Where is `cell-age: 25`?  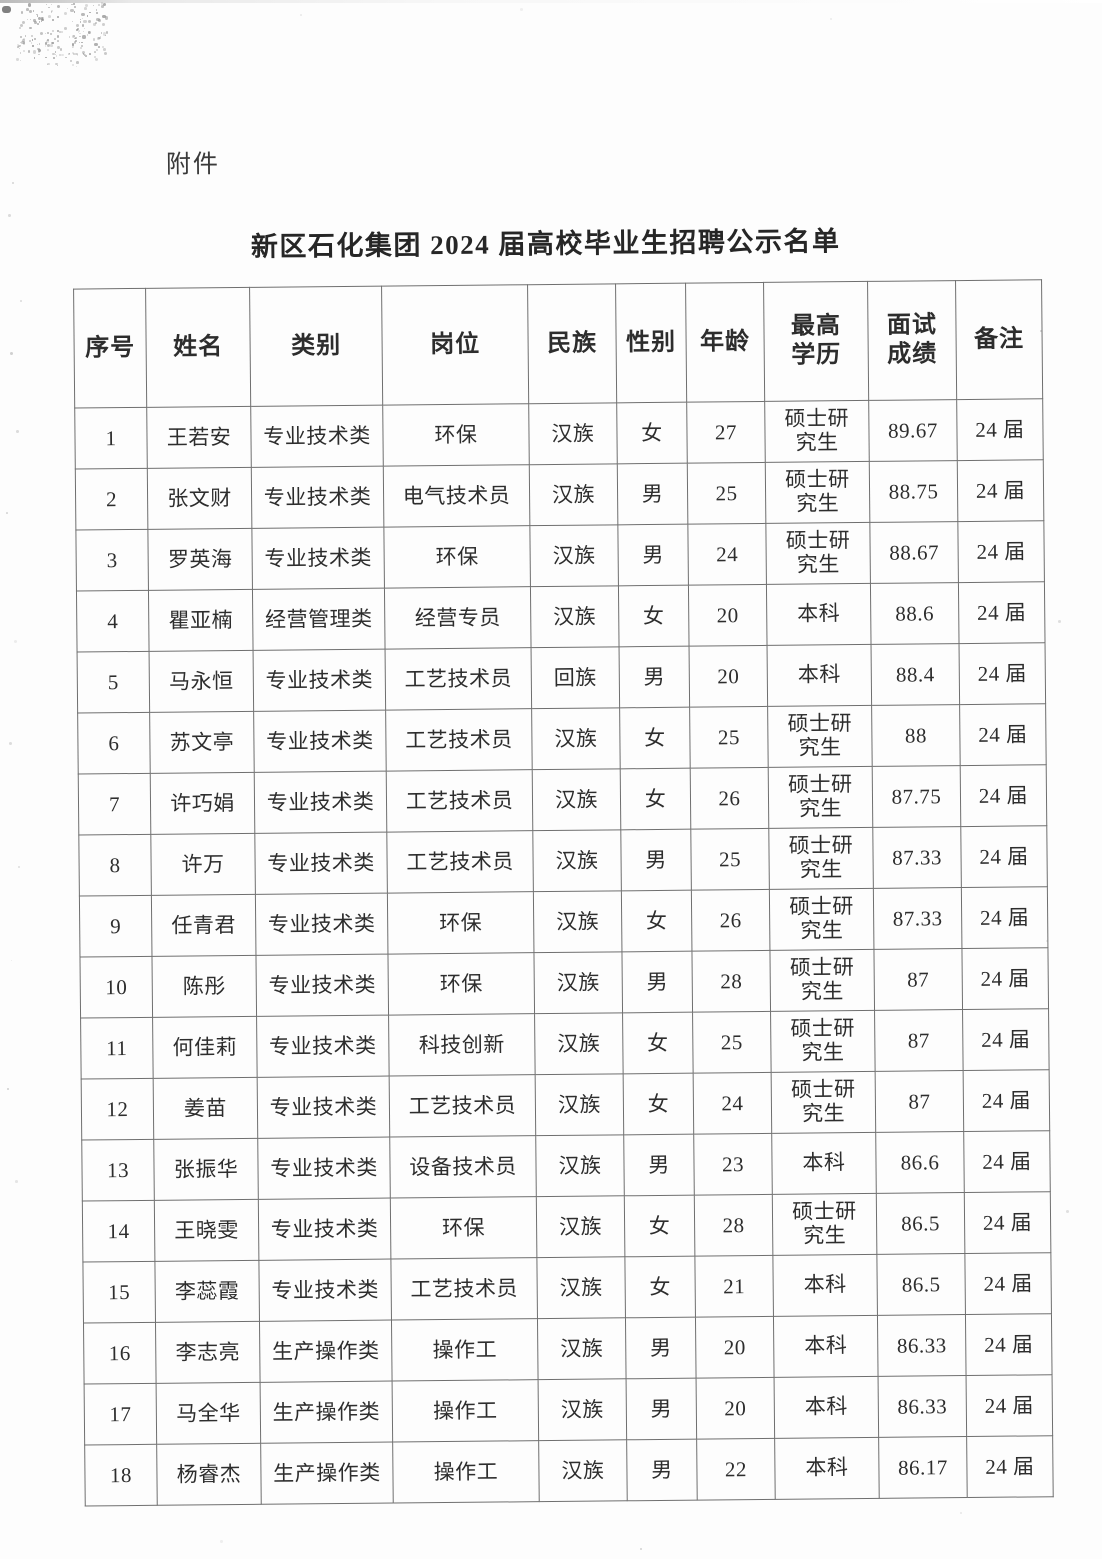
cell-age: 25 is located at coordinates (726, 493).